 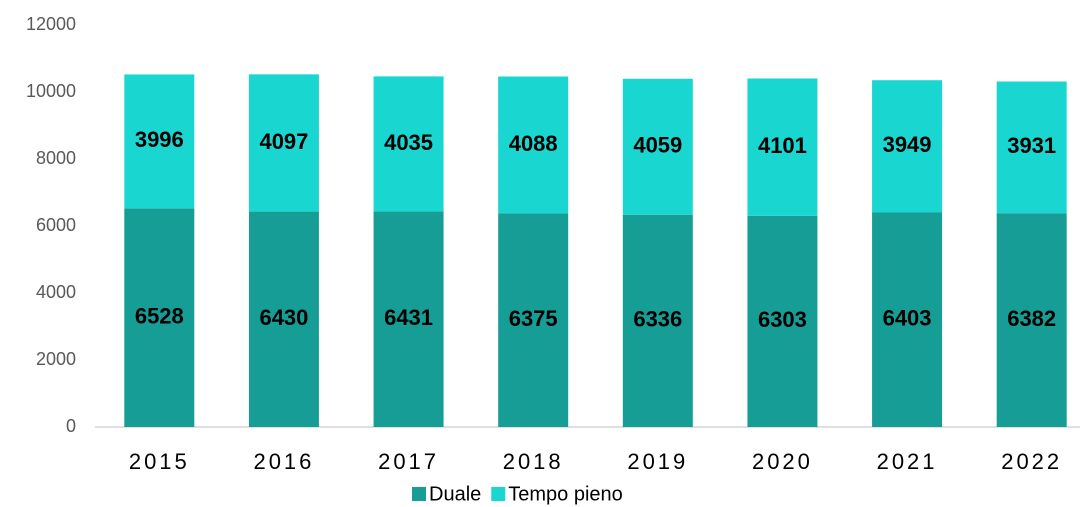 I want to click on value-label: 6303, so click(x=782, y=319).